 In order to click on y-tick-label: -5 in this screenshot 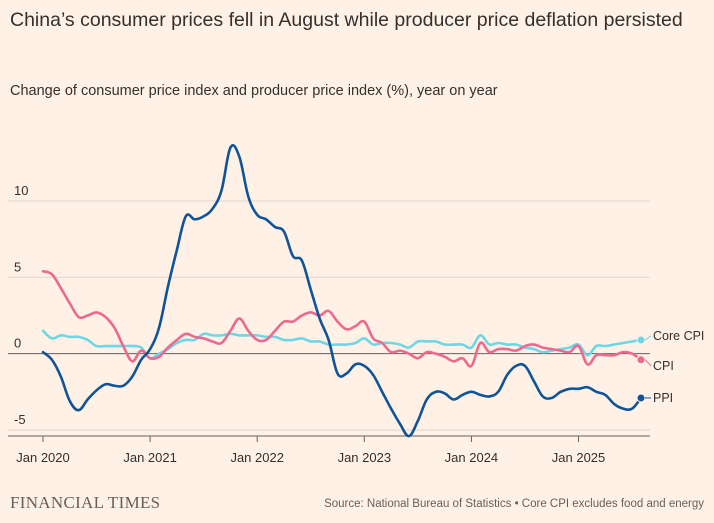, I will do `click(20, 419)`.